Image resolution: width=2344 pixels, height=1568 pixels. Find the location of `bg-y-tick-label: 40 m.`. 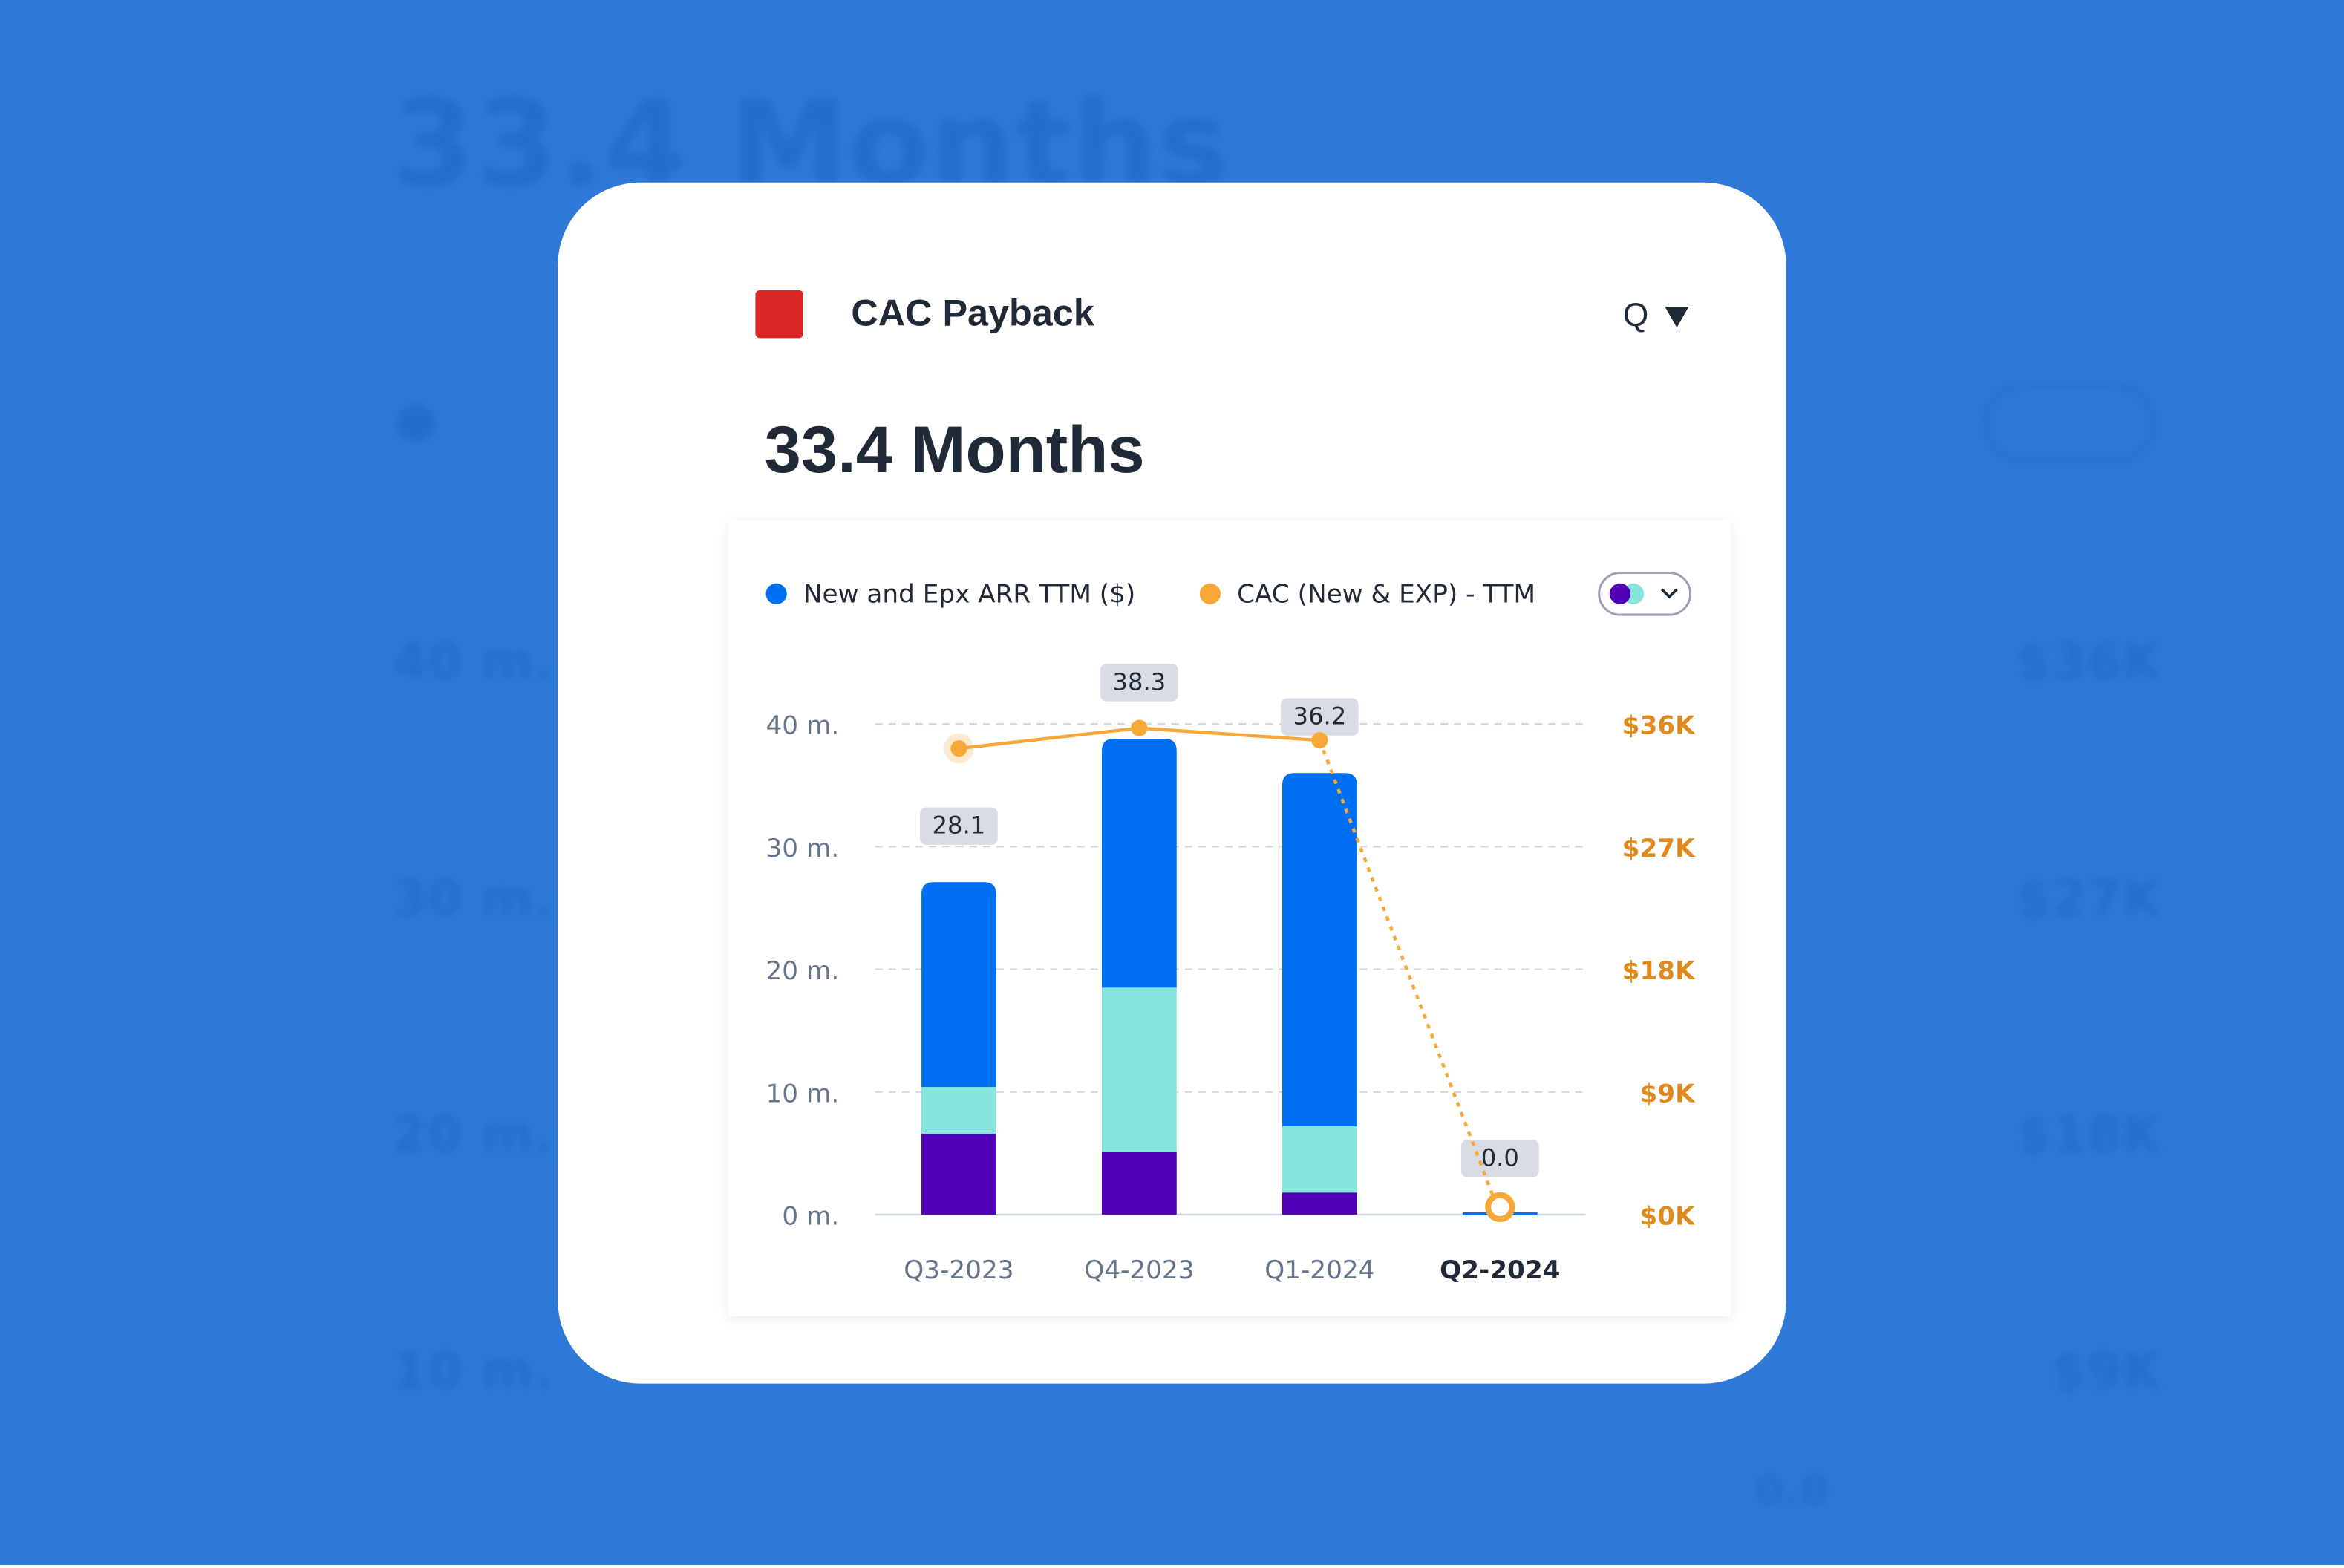

bg-y-tick-label: 40 m. is located at coordinates (472, 662).